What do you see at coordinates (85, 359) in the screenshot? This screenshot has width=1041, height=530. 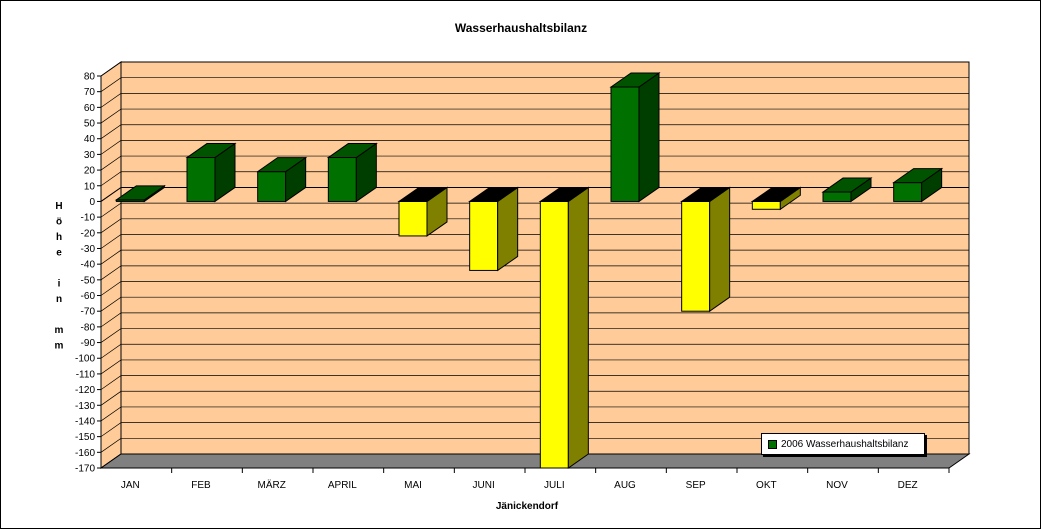 I see `y-tick-label: -100` at bounding box center [85, 359].